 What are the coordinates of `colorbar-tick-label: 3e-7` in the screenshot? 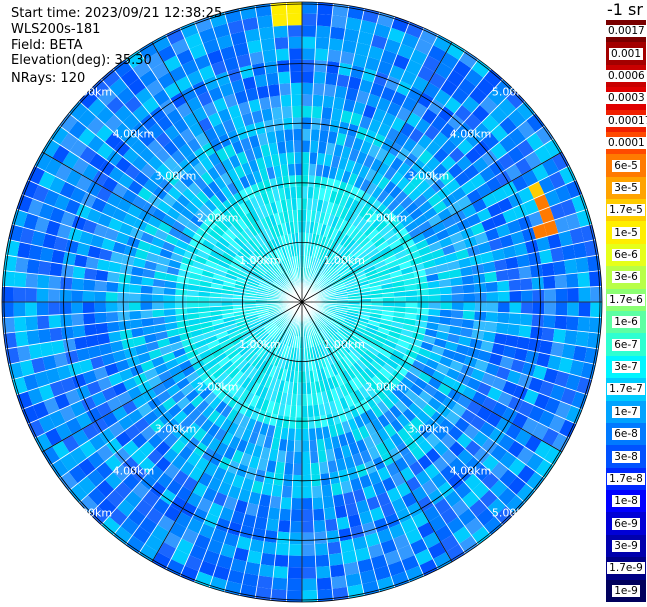 It's located at (626, 366).